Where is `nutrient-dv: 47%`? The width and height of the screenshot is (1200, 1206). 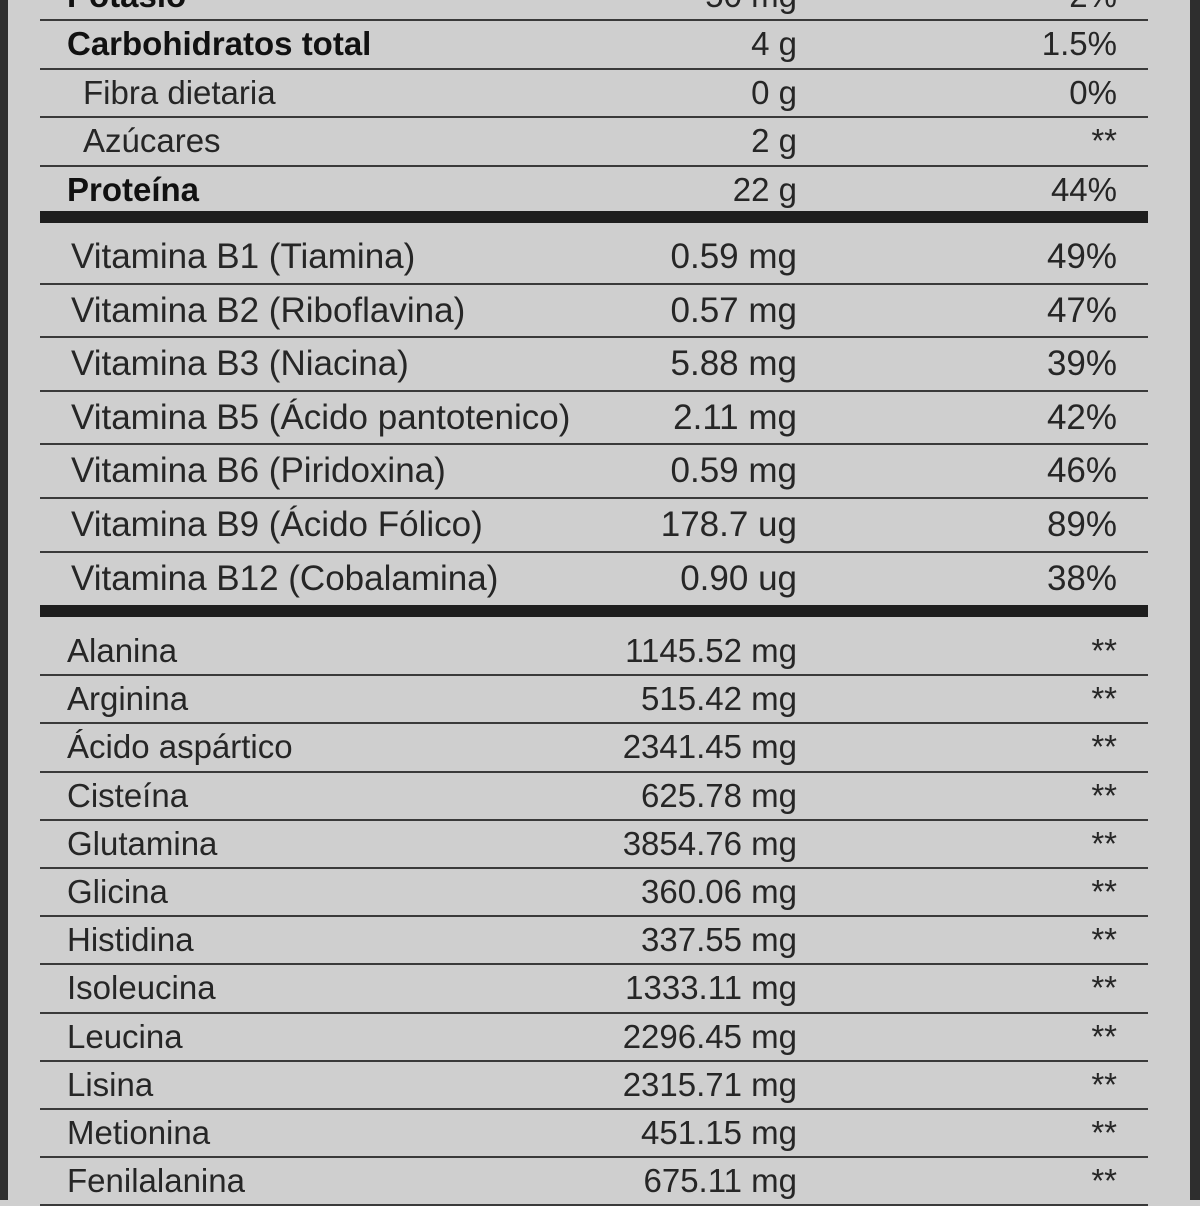 nutrient-dv: 47% is located at coordinates (1081, 310).